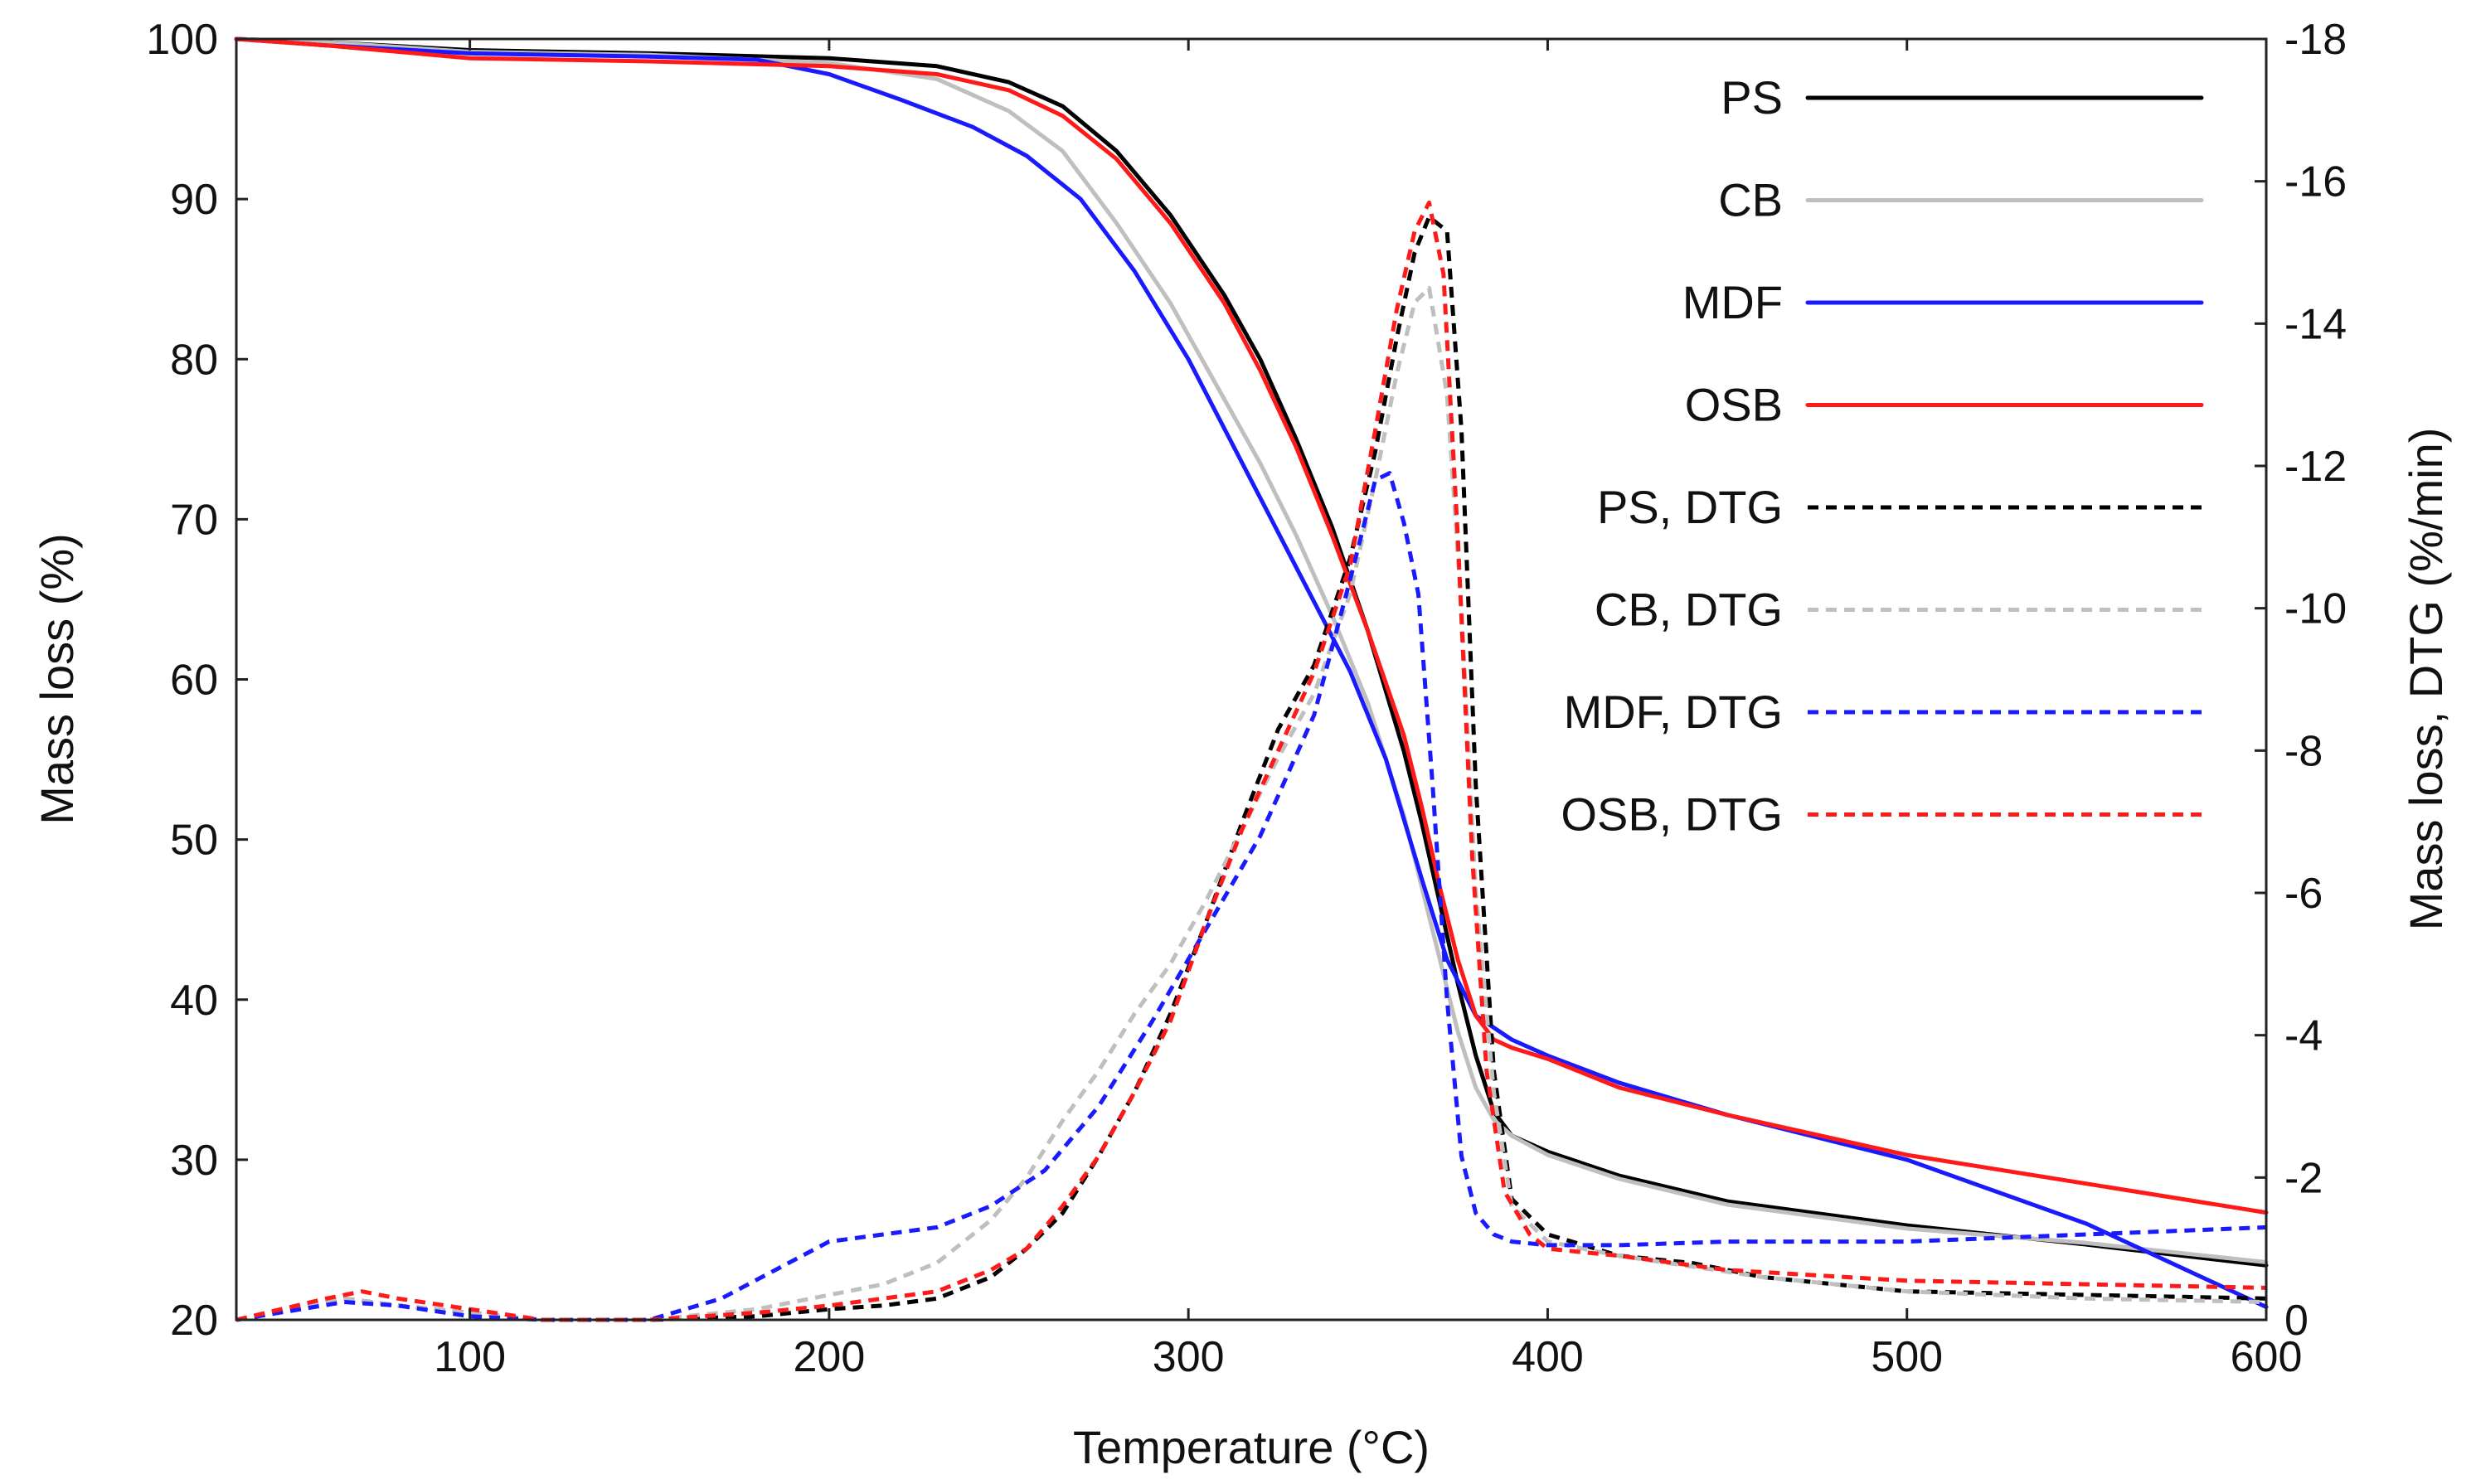 The width and height of the screenshot is (2476, 1484). I want to click on legend-label-mdf-dtg: MDF, DTG, so click(1673, 712).